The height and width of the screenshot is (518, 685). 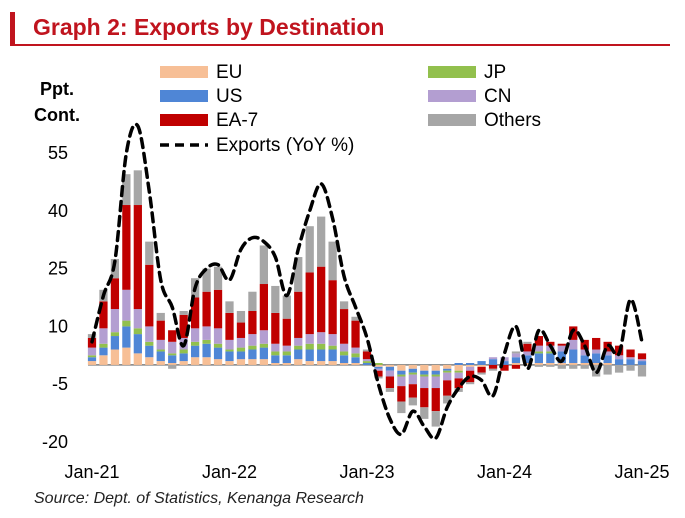 I want to click on y-tick-label: -5, so click(x=60, y=384).